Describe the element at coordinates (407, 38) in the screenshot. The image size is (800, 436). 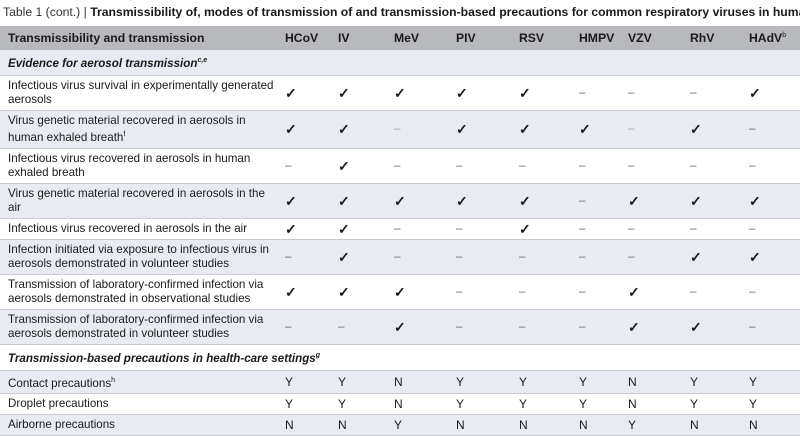
I see `header-col-mev: MeV` at that location.